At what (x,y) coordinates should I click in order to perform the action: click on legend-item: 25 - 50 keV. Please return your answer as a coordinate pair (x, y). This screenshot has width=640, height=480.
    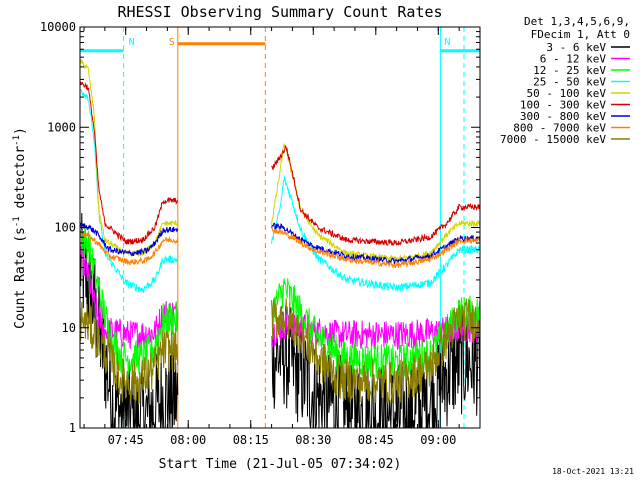
    Looking at the image, I should click on (581, 82).